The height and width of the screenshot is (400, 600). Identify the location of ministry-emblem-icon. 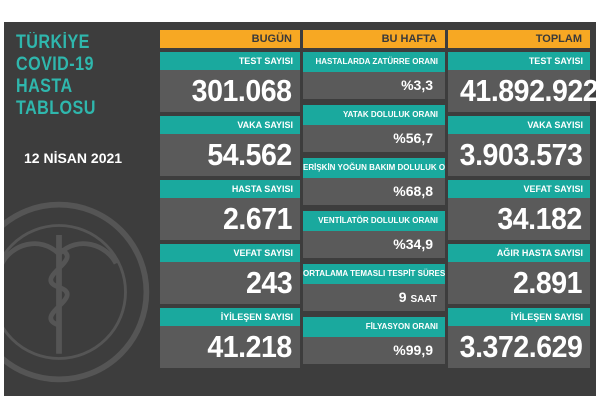
(77, 292).